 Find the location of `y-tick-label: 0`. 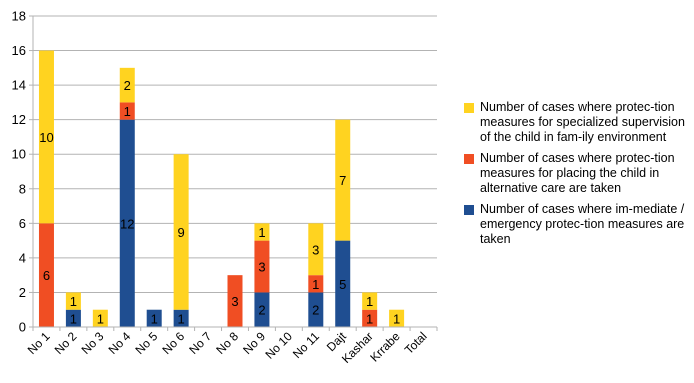

y-tick-label: 0 is located at coordinates (22, 327).